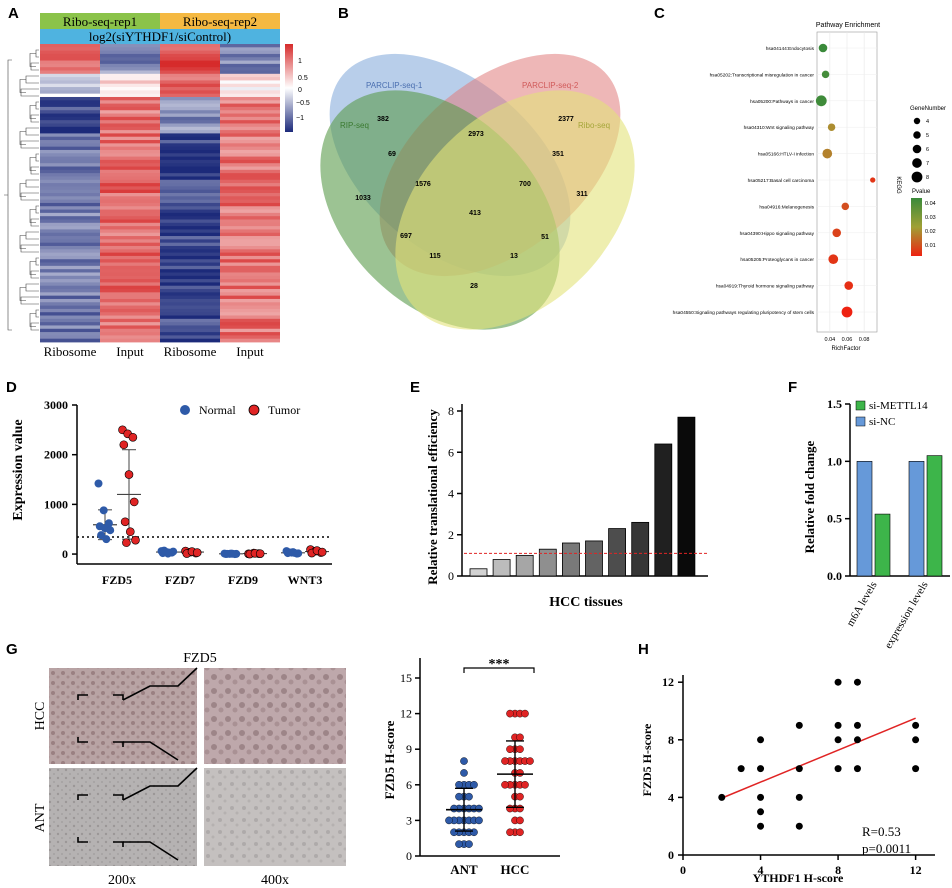 This screenshot has width=952, height=888. Describe the element at coordinates (410, 767) in the screenshot. I see `y-ticks: 0 3 6 9 12 15` at that location.